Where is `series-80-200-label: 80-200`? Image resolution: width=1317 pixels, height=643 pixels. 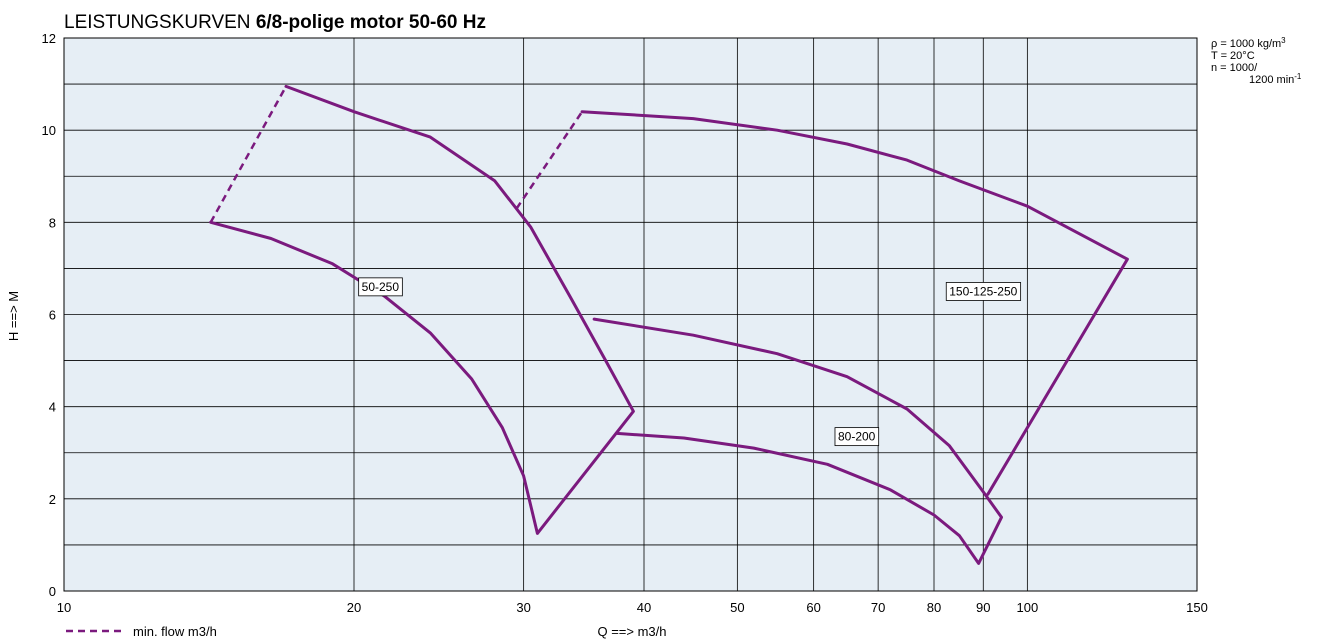 series-80-200-label: 80-200 is located at coordinates (857, 437).